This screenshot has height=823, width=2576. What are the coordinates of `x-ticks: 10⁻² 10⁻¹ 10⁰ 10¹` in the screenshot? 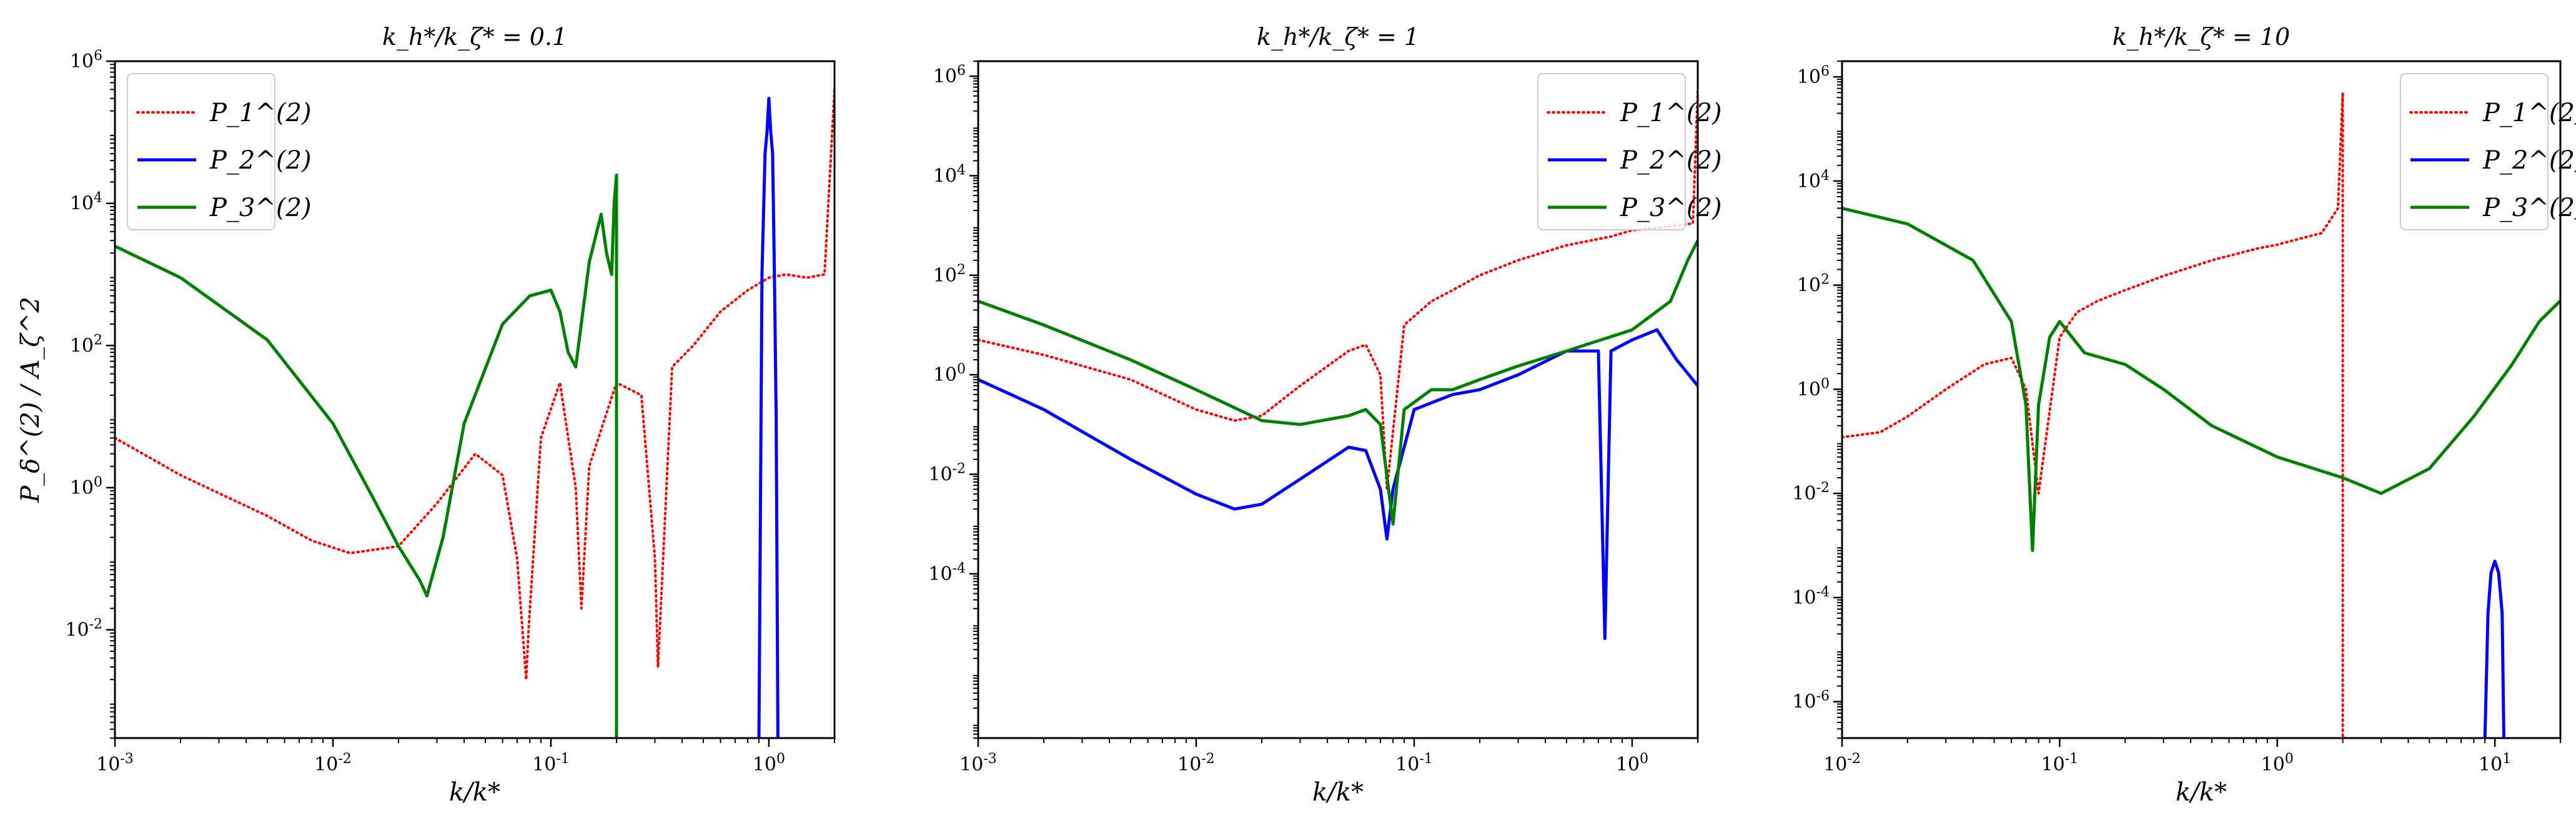 It's located at (2192, 757).